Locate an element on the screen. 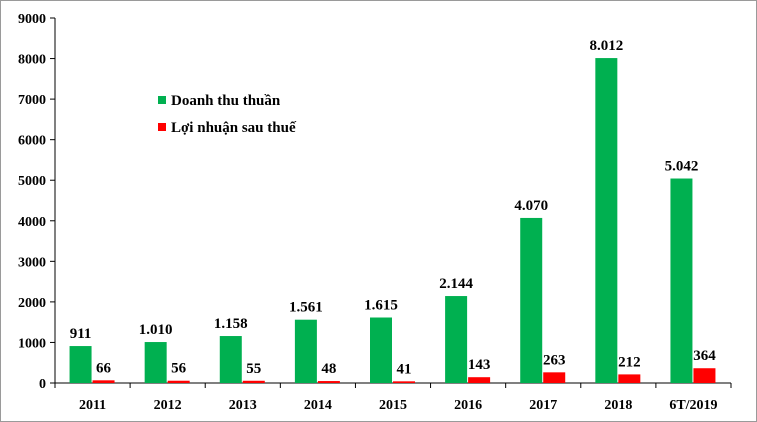 The image size is (757, 422). revenue-data-label: 1.615 is located at coordinates (381, 306).